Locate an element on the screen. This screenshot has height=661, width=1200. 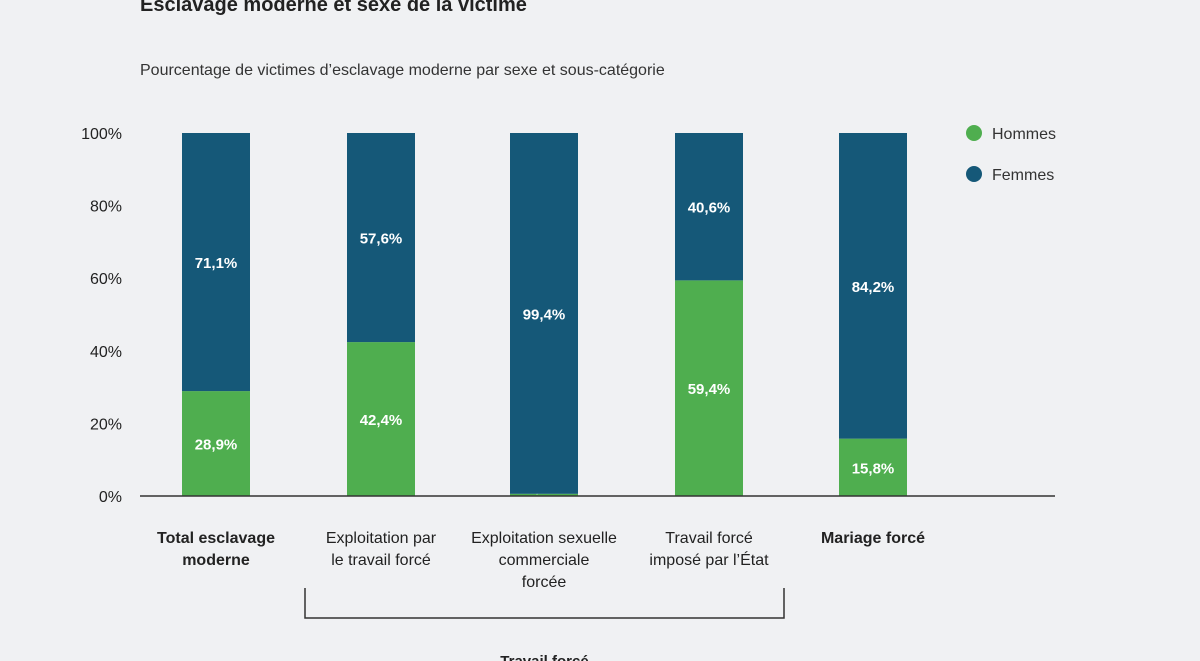
data-label: 28,9% is located at coordinates (216, 445).